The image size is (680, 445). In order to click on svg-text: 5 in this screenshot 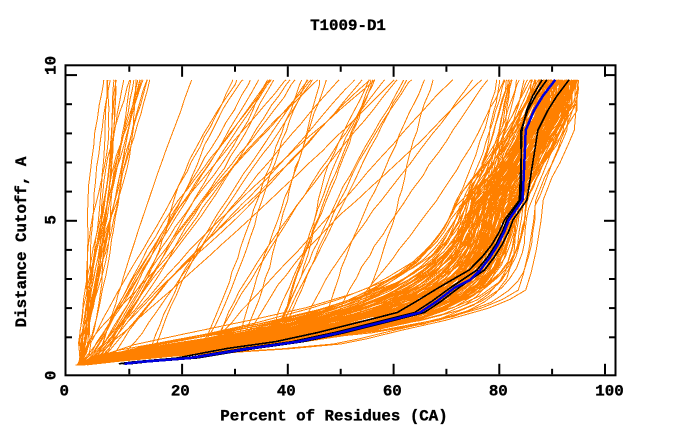, I will do `click(52, 219)`.